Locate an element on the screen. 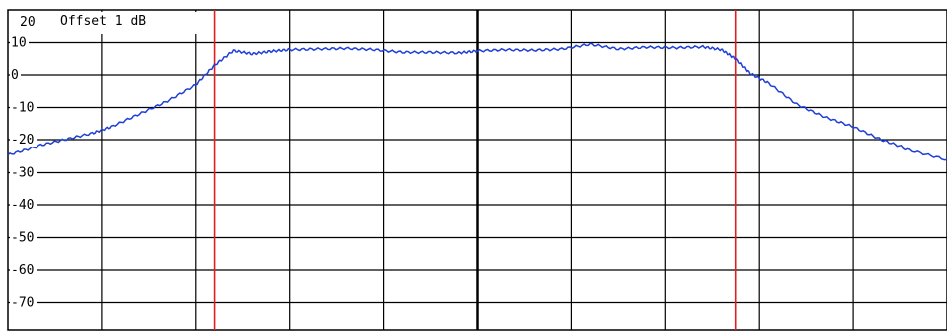 The width and height of the screenshot is (947, 334). y-tick-label: -40 is located at coordinates (22, 205).